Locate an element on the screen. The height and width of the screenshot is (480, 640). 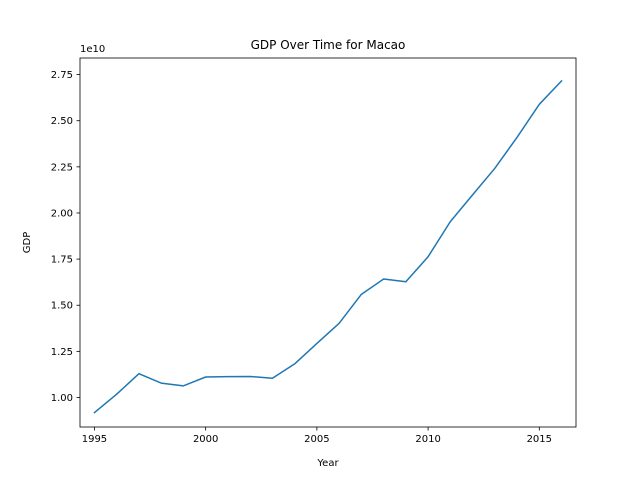
x-tick-label: 2005 is located at coordinates (316, 439).